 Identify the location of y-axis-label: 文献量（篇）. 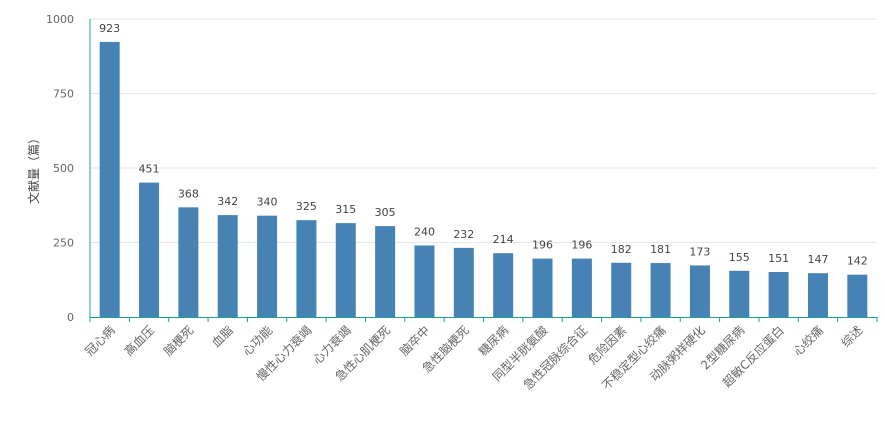
(33, 168).